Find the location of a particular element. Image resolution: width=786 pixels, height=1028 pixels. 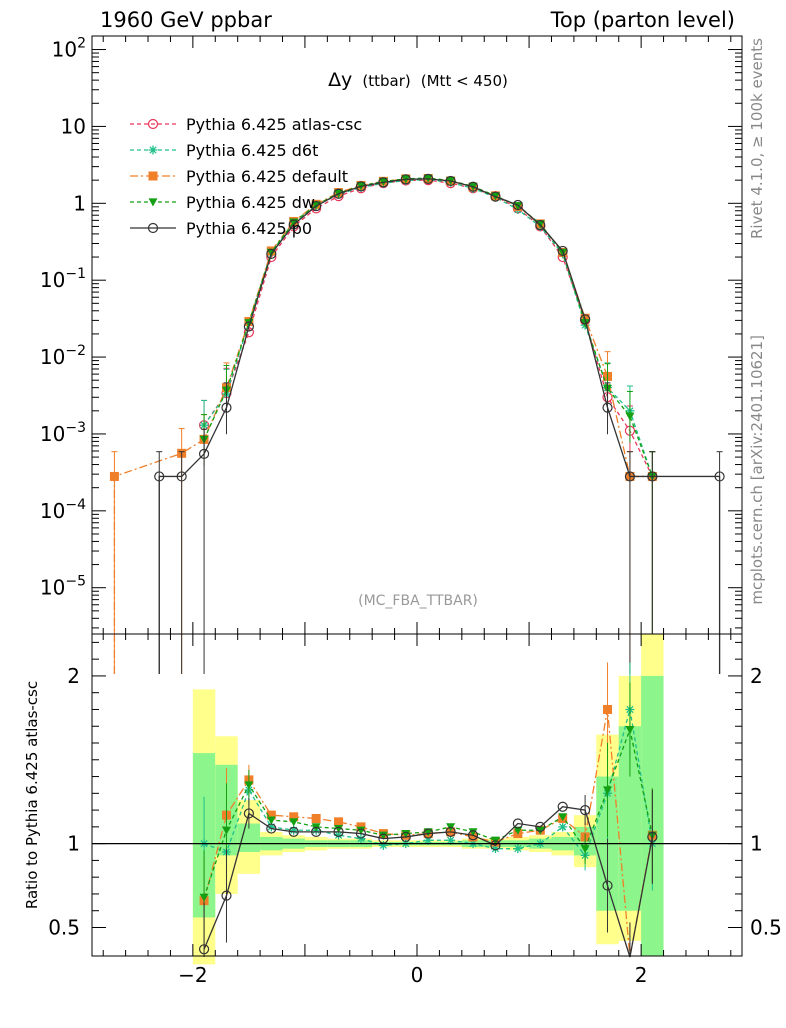

plot-title: Δy (ttbar) (Mtt < 450) is located at coordinates (418, 80).